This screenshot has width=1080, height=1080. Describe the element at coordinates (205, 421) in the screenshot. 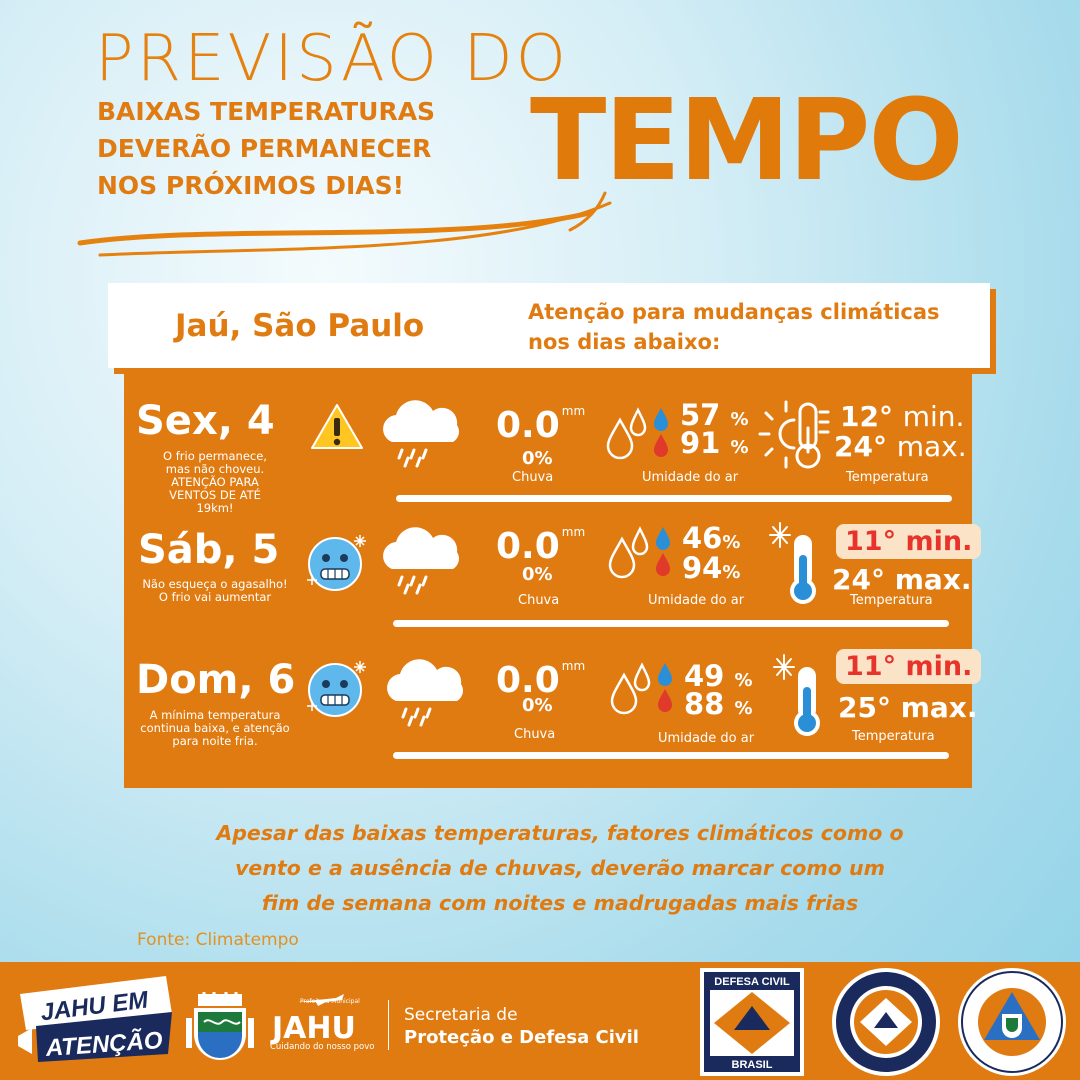

I see `day-label: Sex, 4` at that location.